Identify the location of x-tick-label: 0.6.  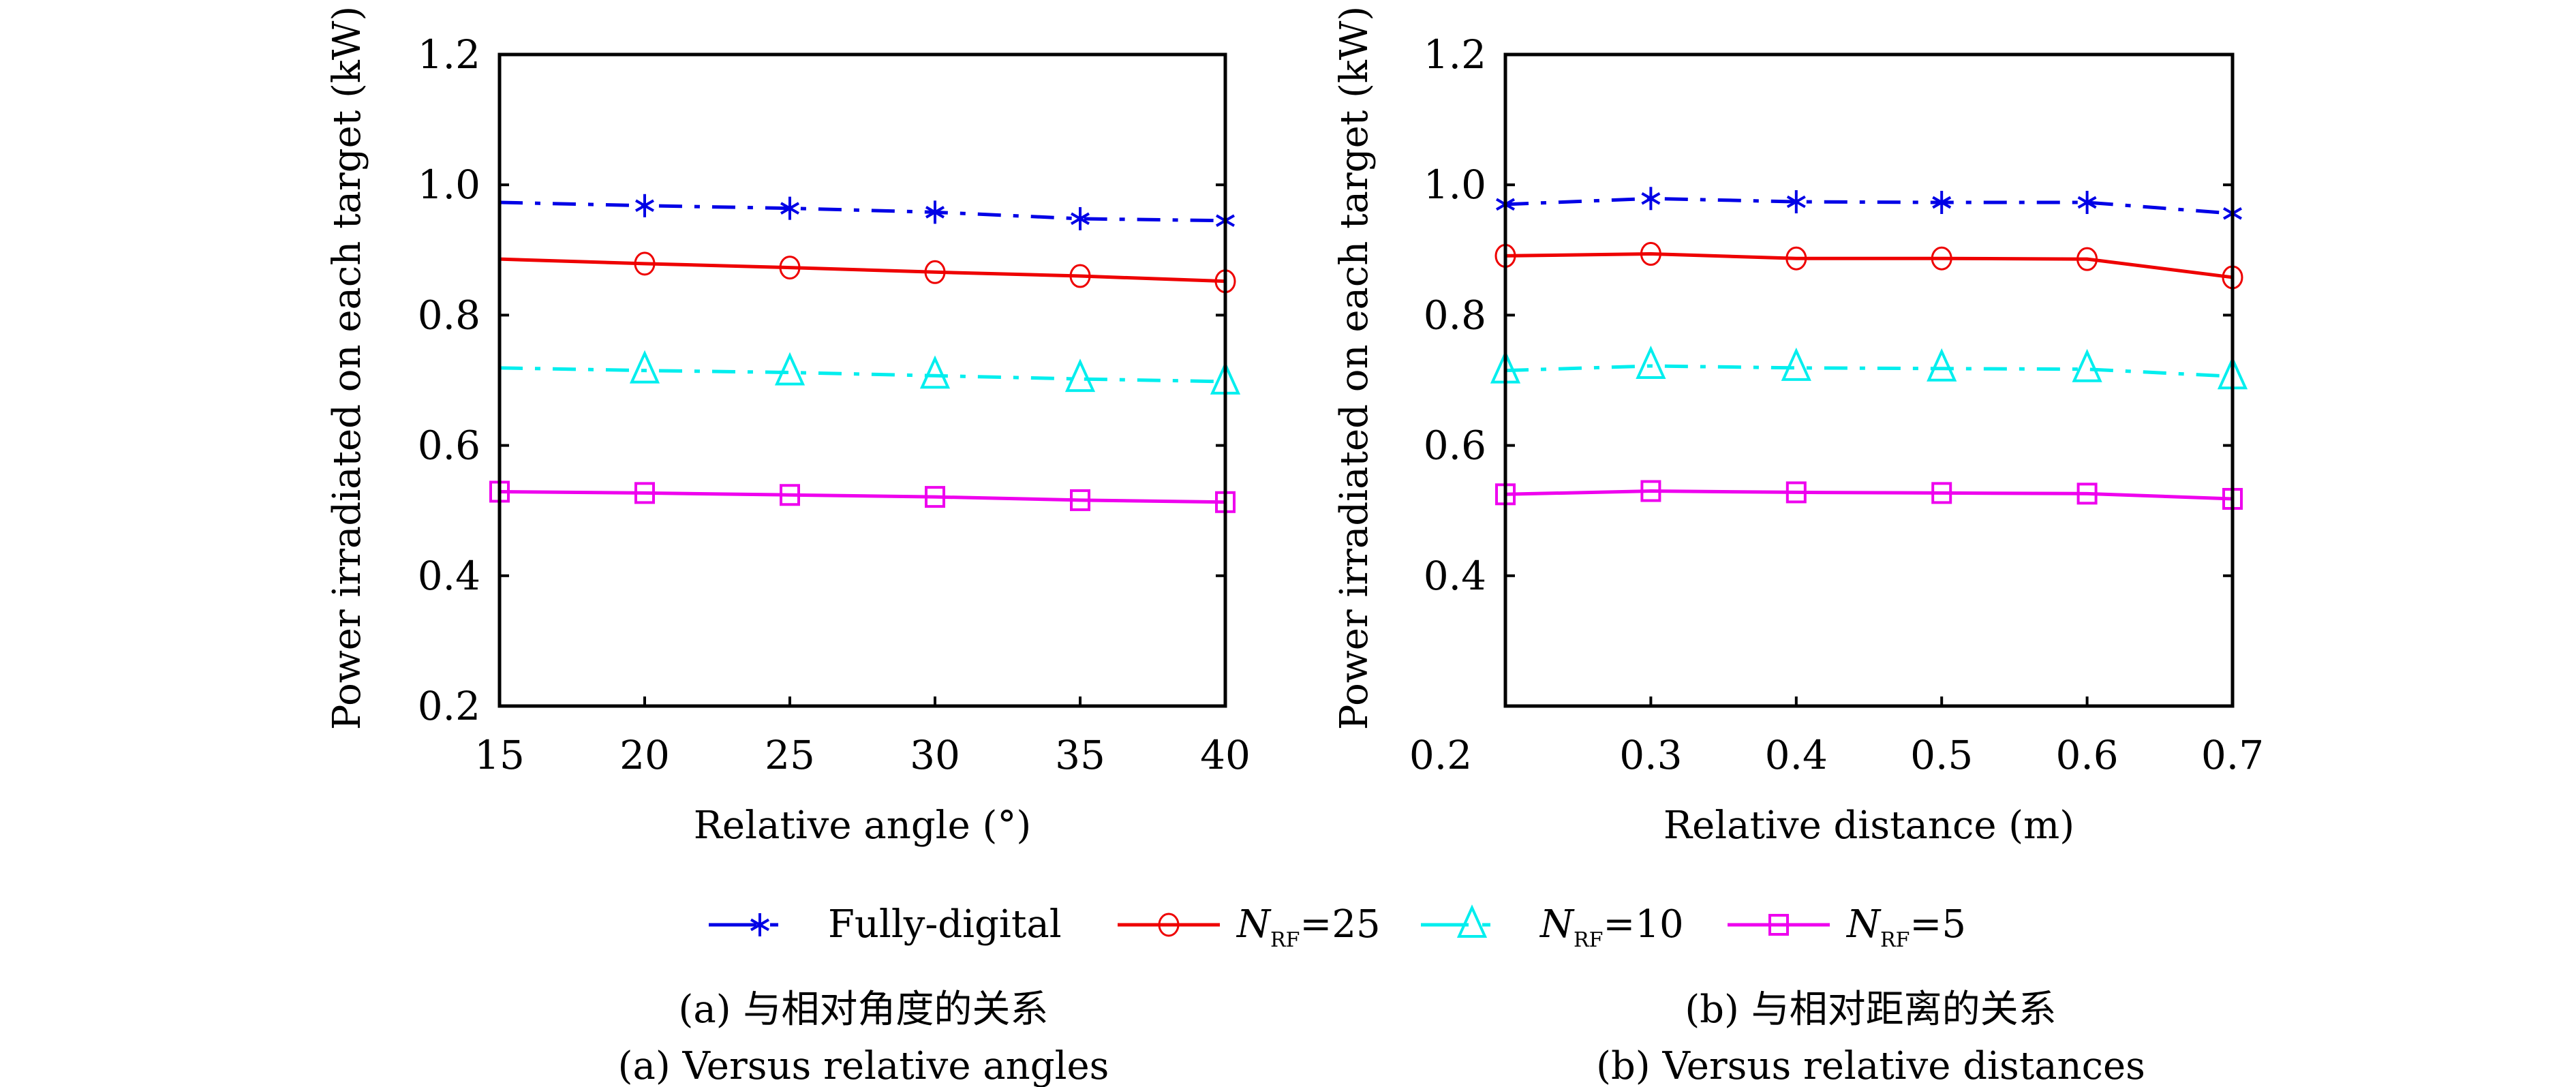
(2086, 755).